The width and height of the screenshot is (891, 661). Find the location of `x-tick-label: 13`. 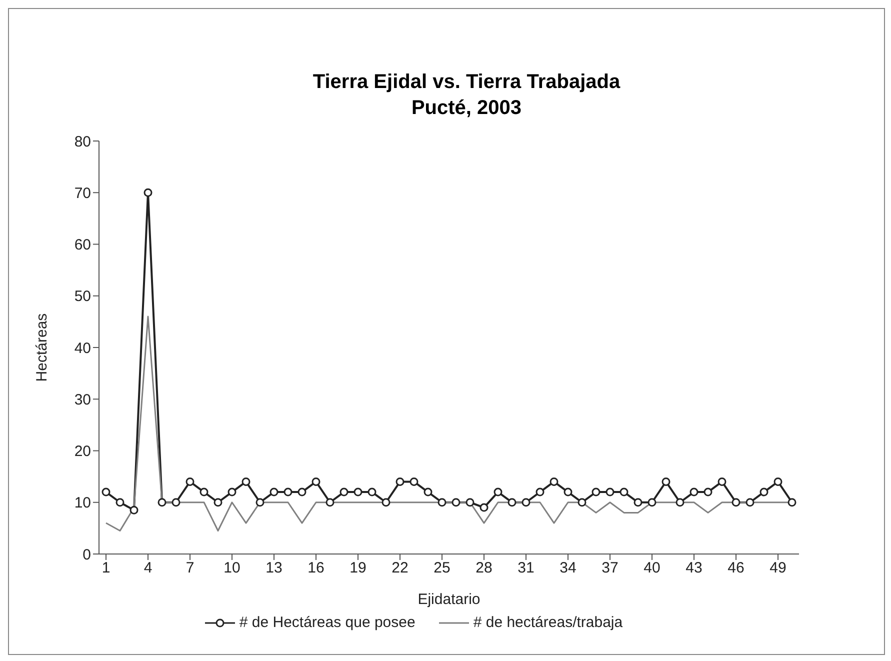

x-tick-label: 13 is located at coordinates (274, 568).